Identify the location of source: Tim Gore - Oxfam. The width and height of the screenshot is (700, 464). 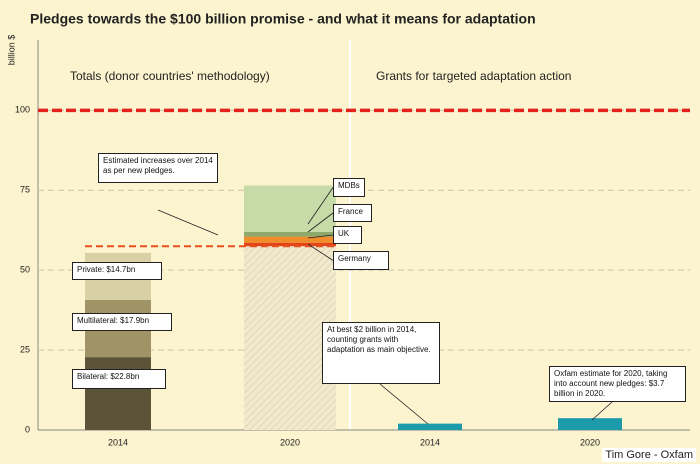
(649, 455).